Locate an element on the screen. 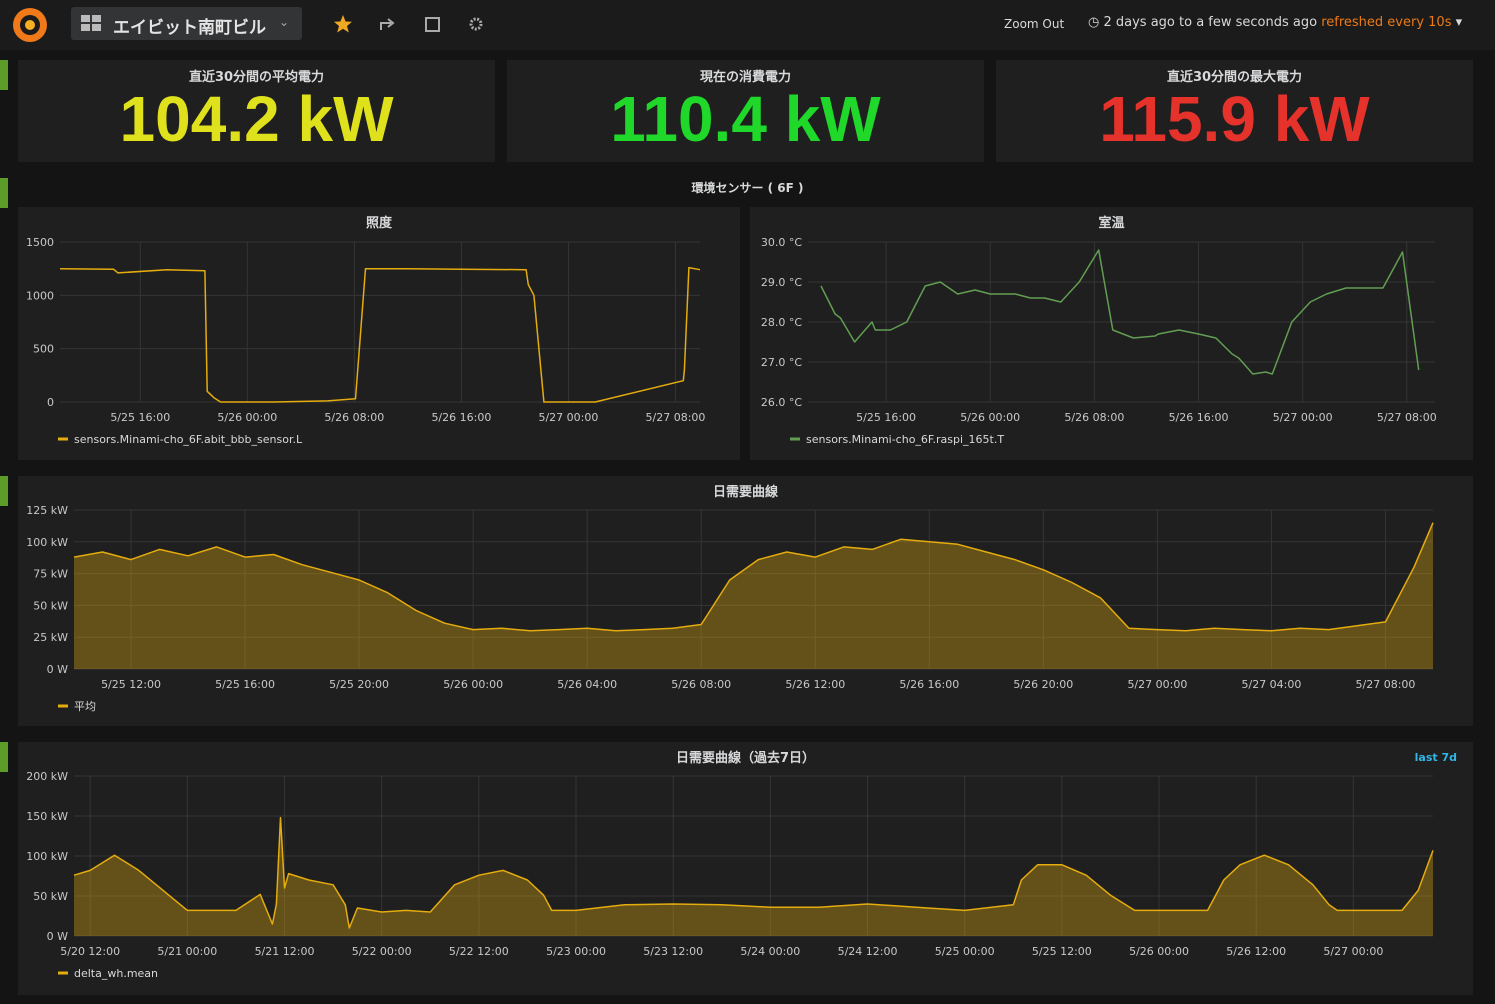  y-tick-label: 125 kW is located at coordinates (47, 510).